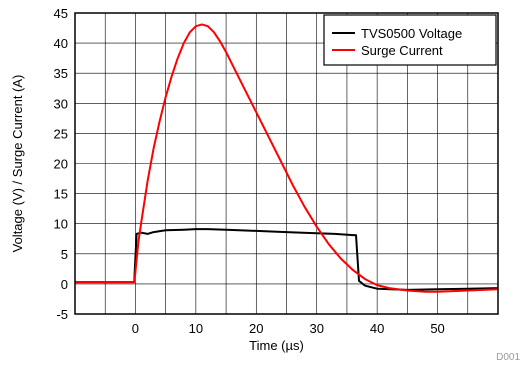 Image resolution: width=523 pixels, height=365 pixels. I want to click on y-tick-label: 15, so click(61, 194).